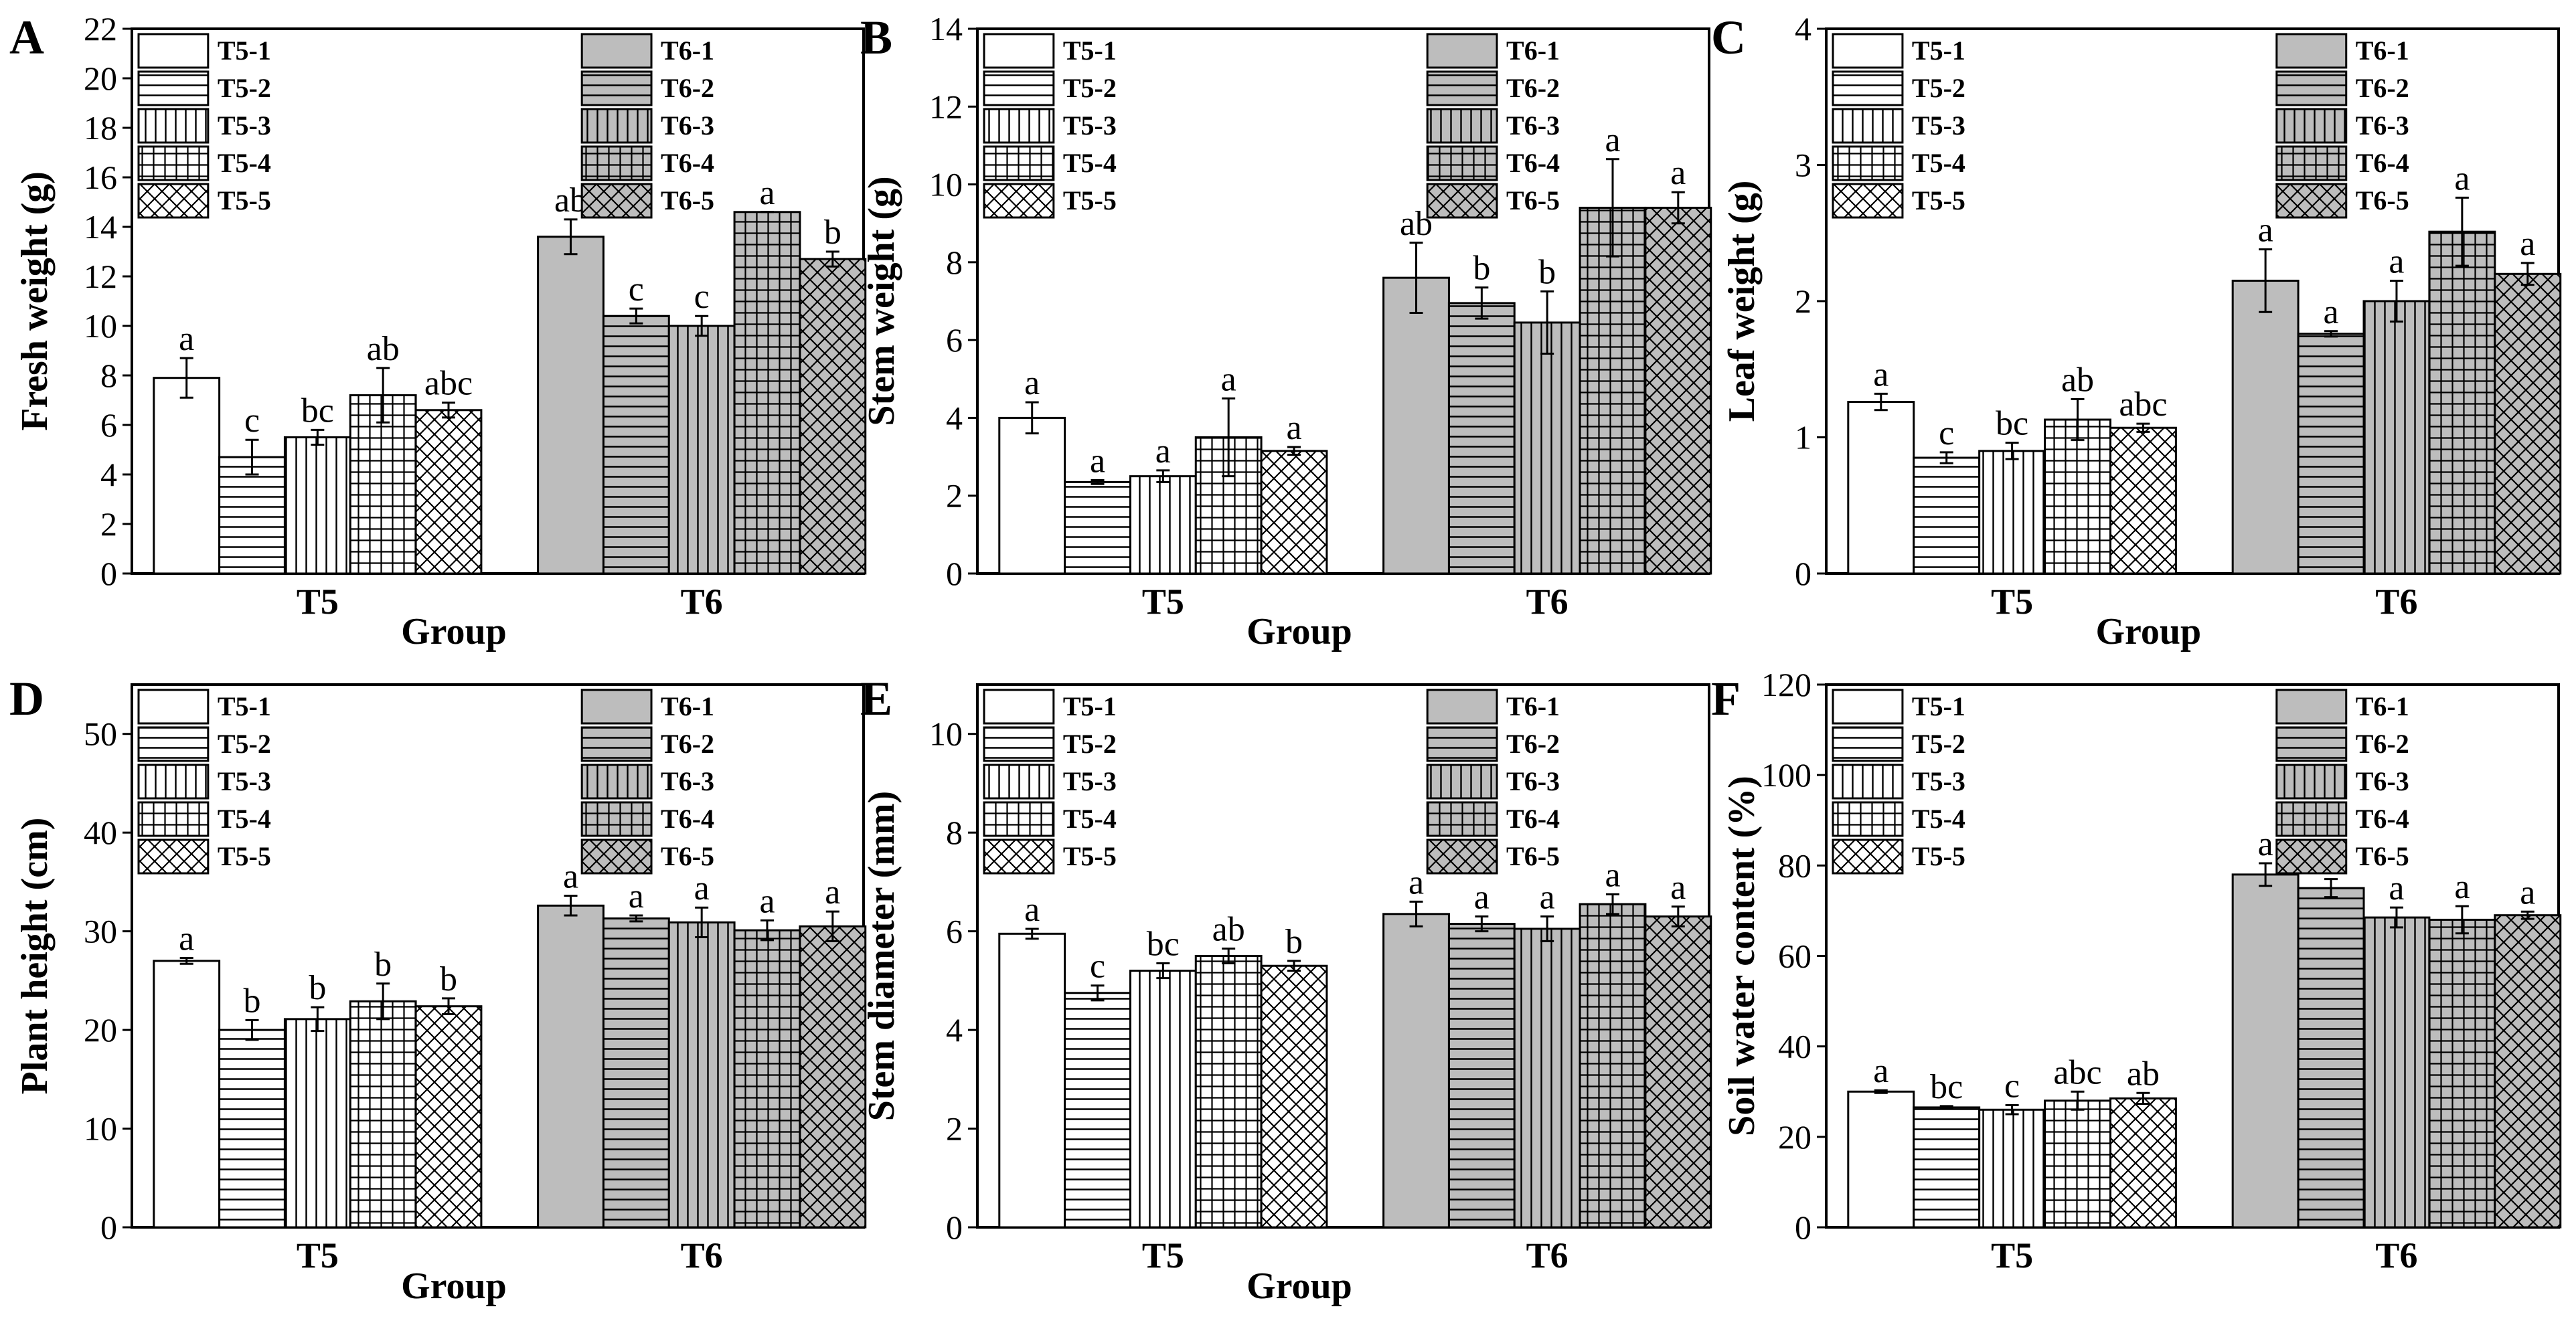 This screenshot has height=1325, width=2576. I want to click on y-tick-label: 14, so click(946, 29).